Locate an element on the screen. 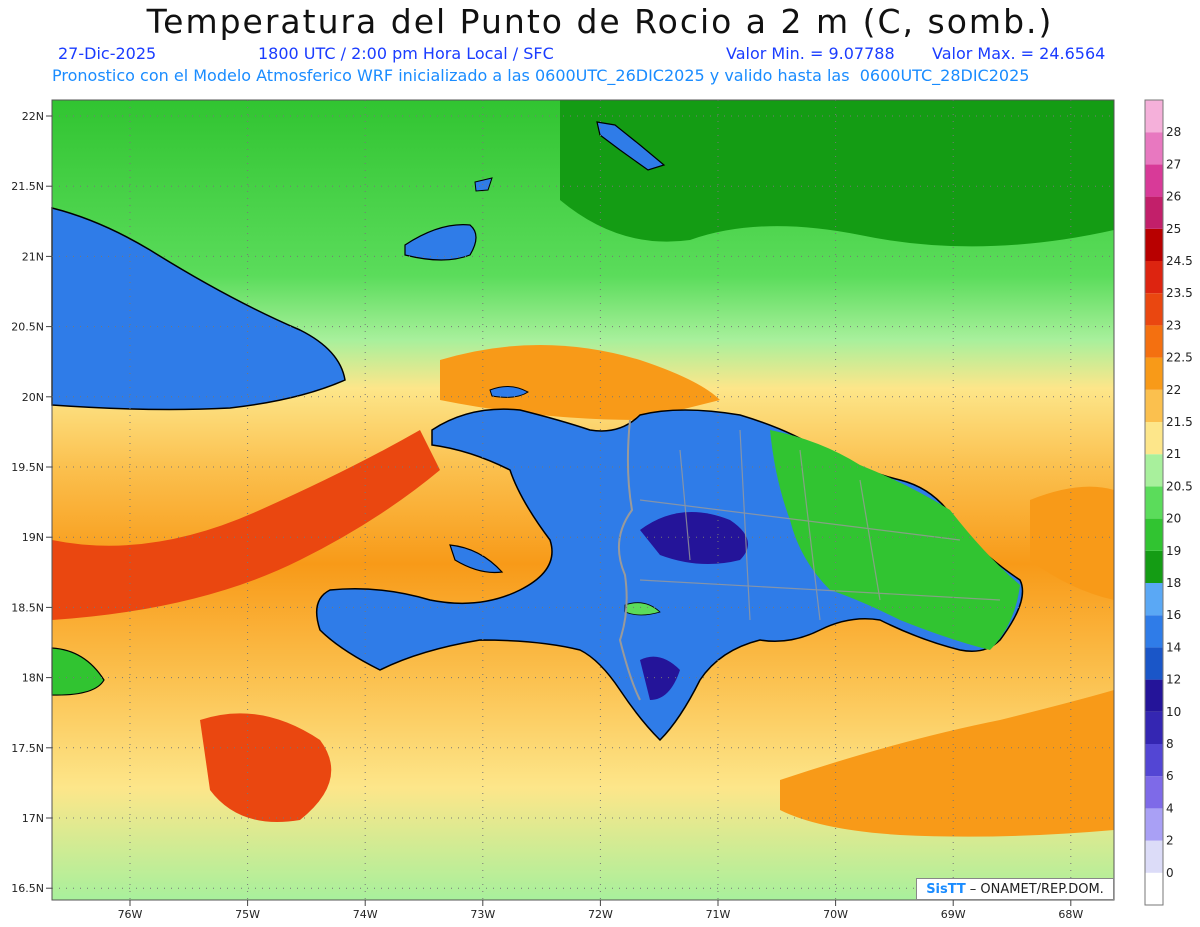  lat-label: 19.5N is located at coordinates (27, 467).